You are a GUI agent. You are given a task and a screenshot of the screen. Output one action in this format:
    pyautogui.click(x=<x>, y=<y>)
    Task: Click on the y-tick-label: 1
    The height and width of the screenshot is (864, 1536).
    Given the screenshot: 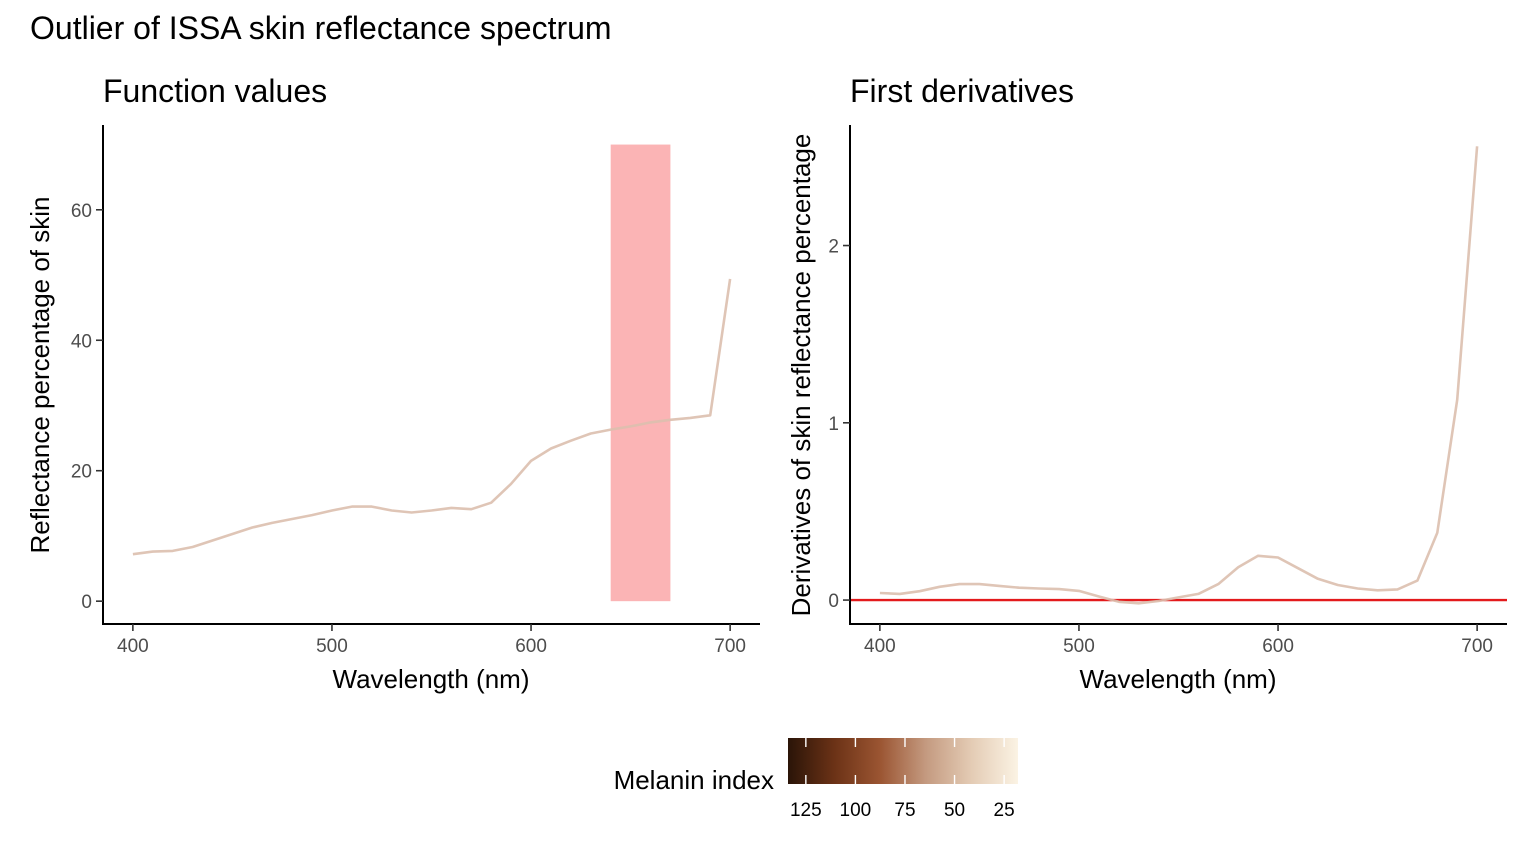 What is the action you would take?
    pyautogui.click(x=833, y=424)
    